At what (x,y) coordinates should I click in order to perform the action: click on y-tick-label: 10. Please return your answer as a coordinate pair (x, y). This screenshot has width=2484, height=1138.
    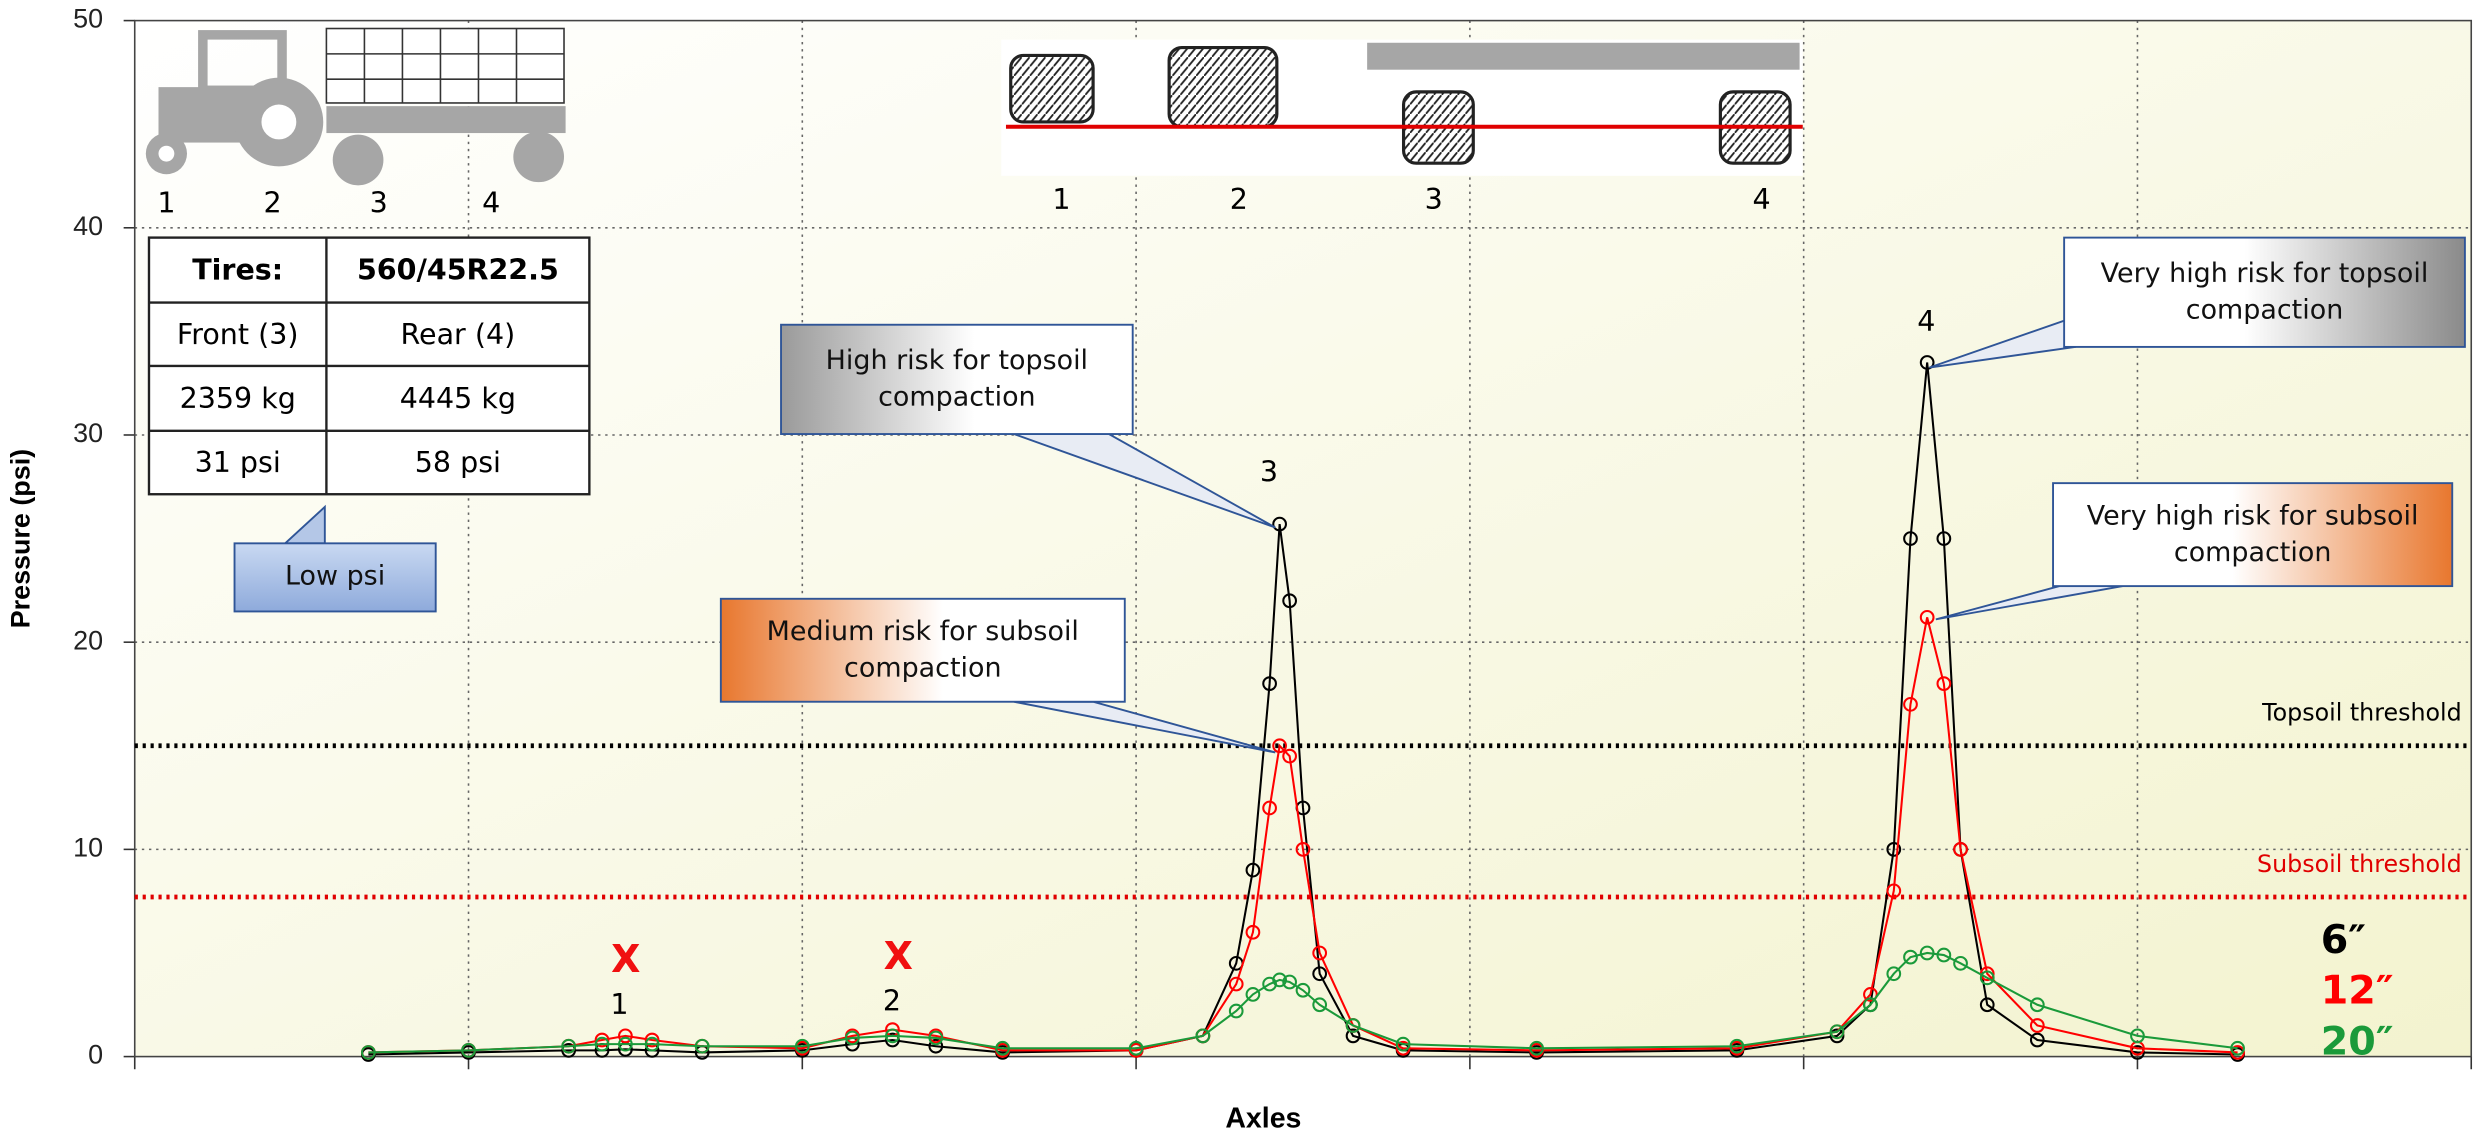
    Looking at the image, I should click on (88, 847).